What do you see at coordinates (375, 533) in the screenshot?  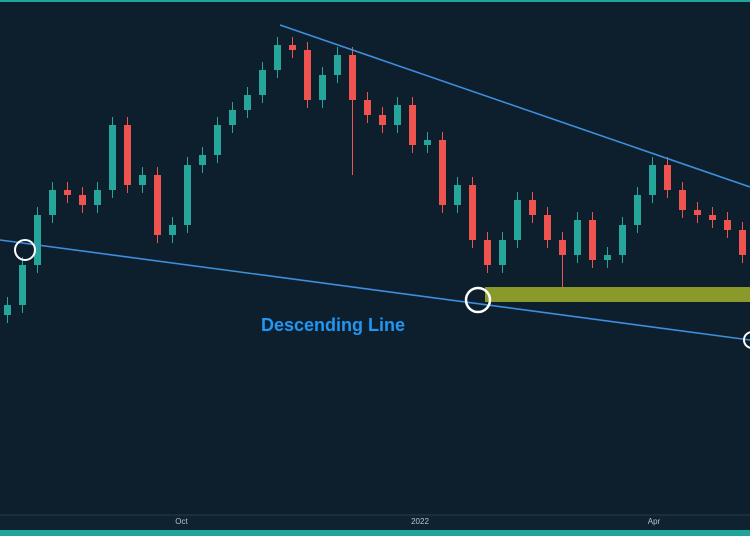 I see `bottom-border` at bounding box center [375, 533].